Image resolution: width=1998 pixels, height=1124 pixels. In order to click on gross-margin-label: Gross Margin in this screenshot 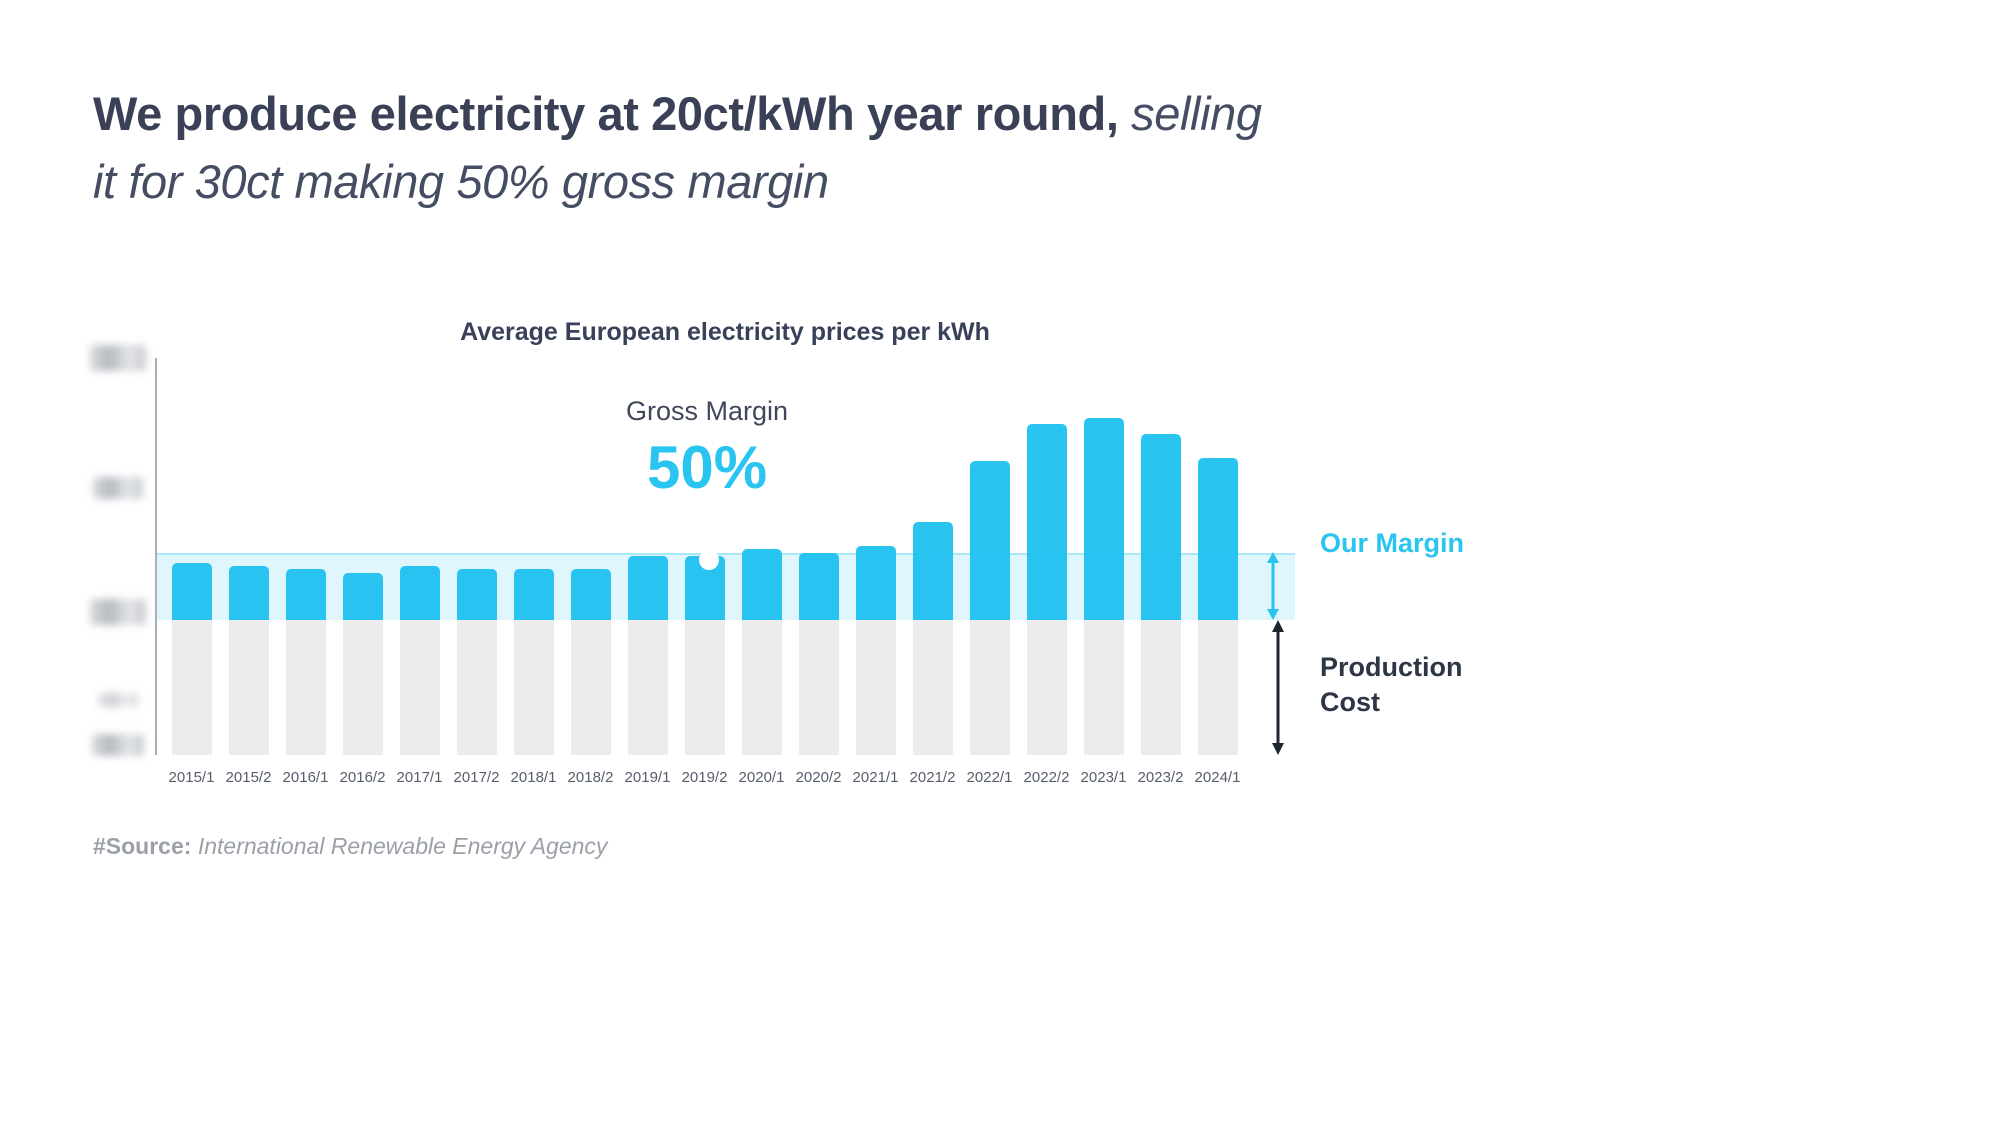, I will do `click(707, 411)`.